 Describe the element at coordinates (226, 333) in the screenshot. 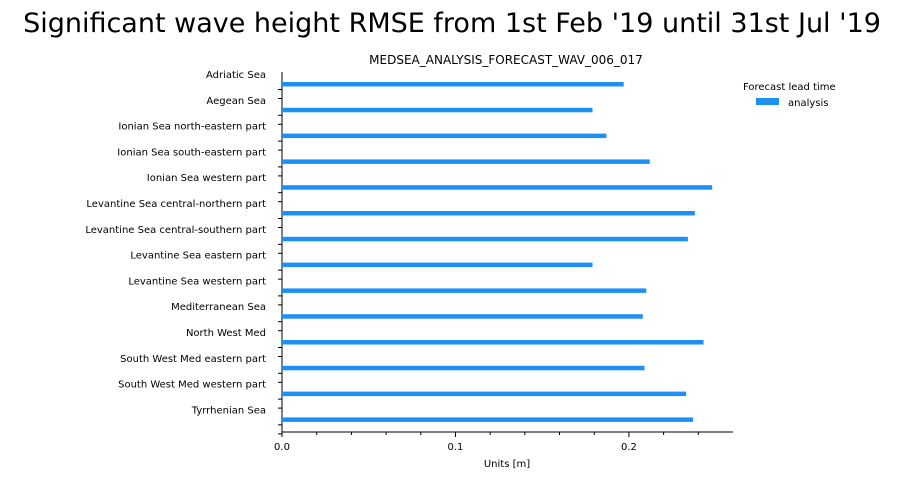

I see `y-tick-label-10: North West Med` at that location.